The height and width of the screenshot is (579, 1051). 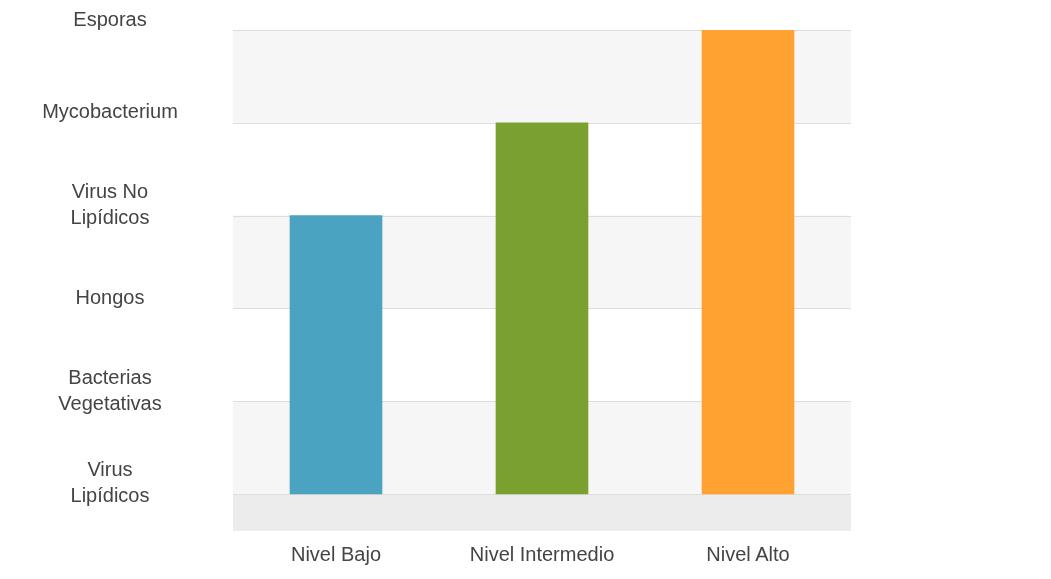 What do you see at coordinates (110, 296) in the screenshot?
I see `text: Hongos` at bounding box center [110, 296].